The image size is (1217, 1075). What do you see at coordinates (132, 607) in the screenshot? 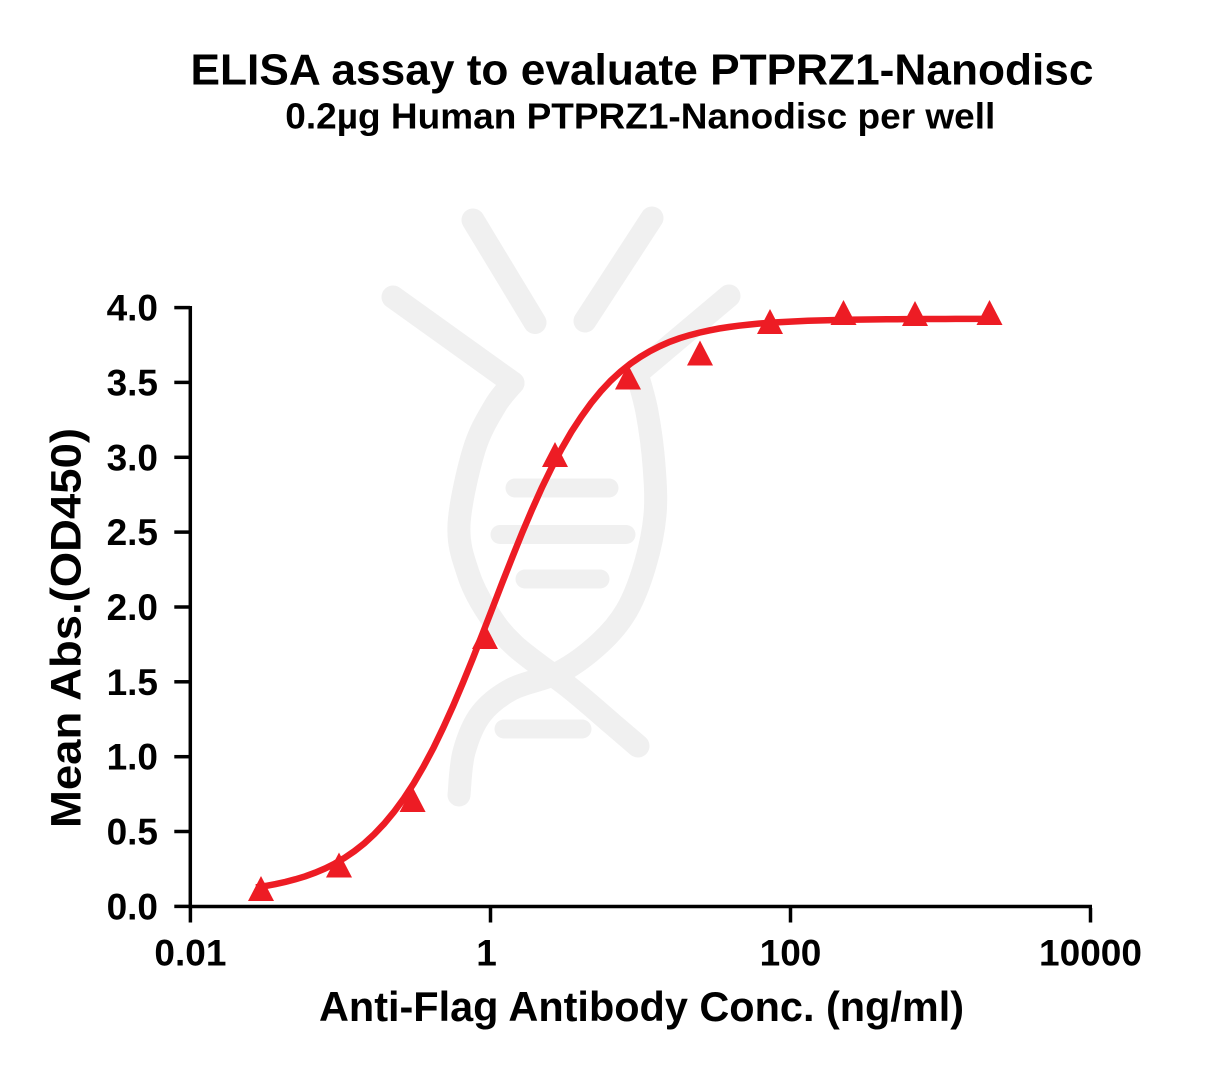
I see `svg-text: 2.0` at bounding box center [132, 607].